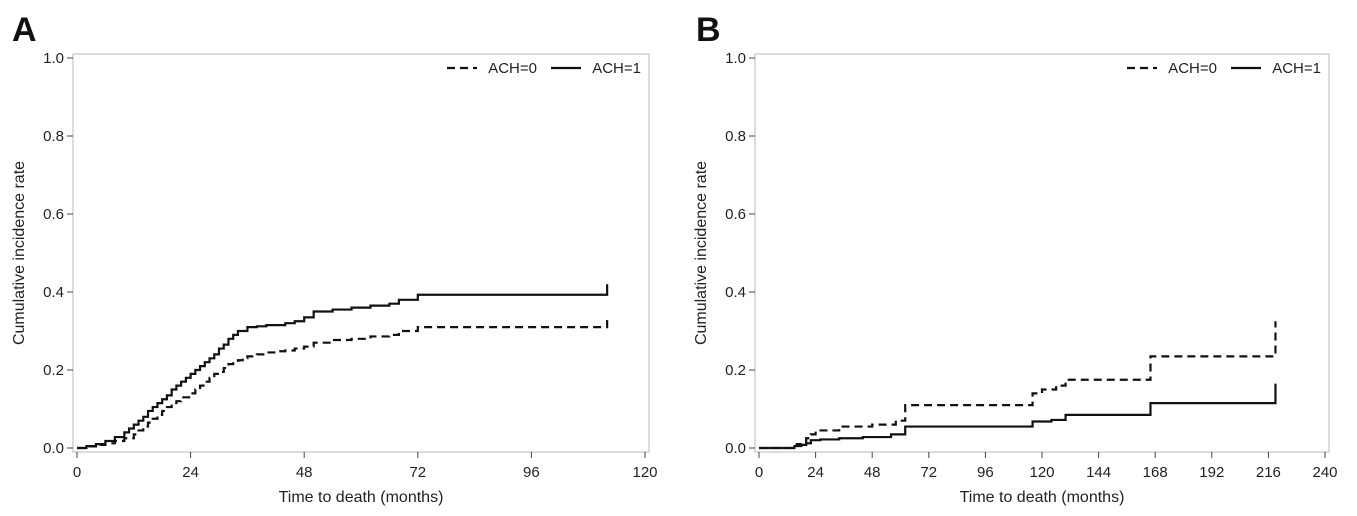 The height and width of the screenshot is (516, 1357). What do you see at coordinates (1324, 472) in the screenshot?
I see `x-tick-label: 240` at bounding box center [1324, 472].